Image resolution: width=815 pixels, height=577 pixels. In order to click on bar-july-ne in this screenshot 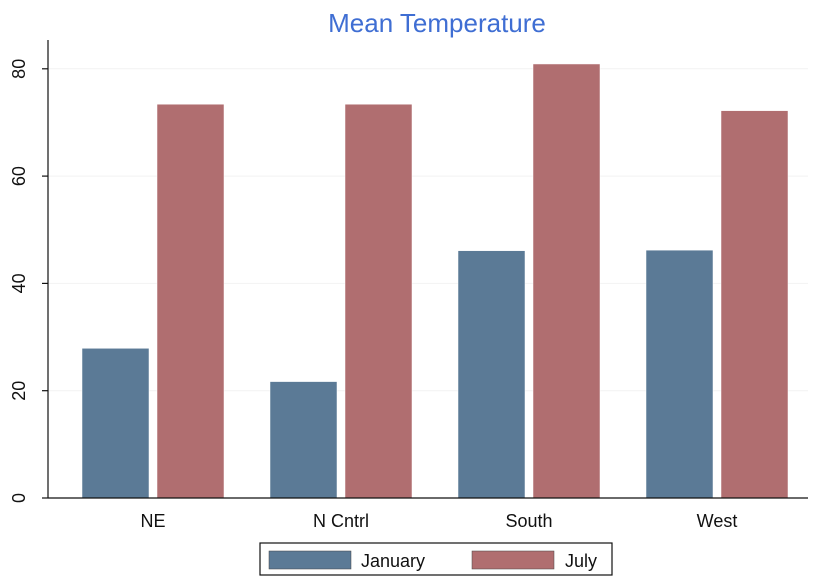, I will do `click(190, 301)`.